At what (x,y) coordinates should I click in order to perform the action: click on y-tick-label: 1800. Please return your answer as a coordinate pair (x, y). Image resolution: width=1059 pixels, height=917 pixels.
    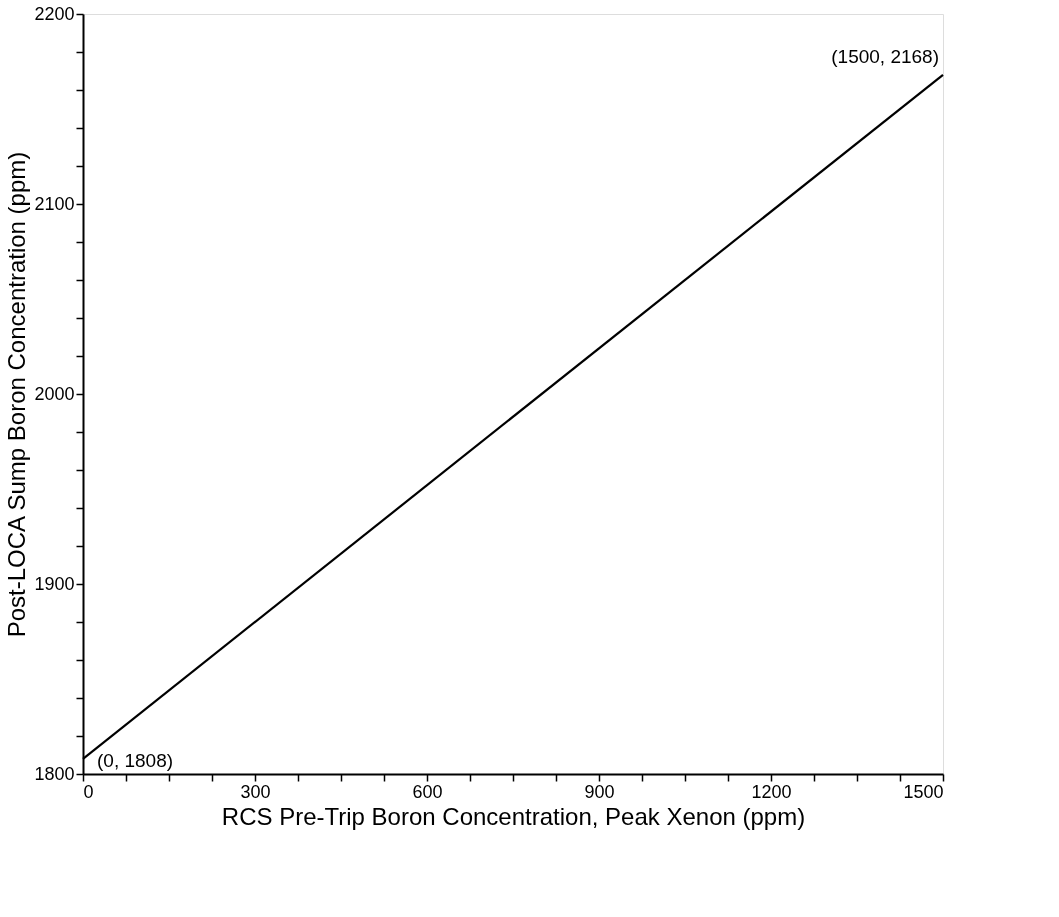
    Looking at the image, I should click on (54, 773).